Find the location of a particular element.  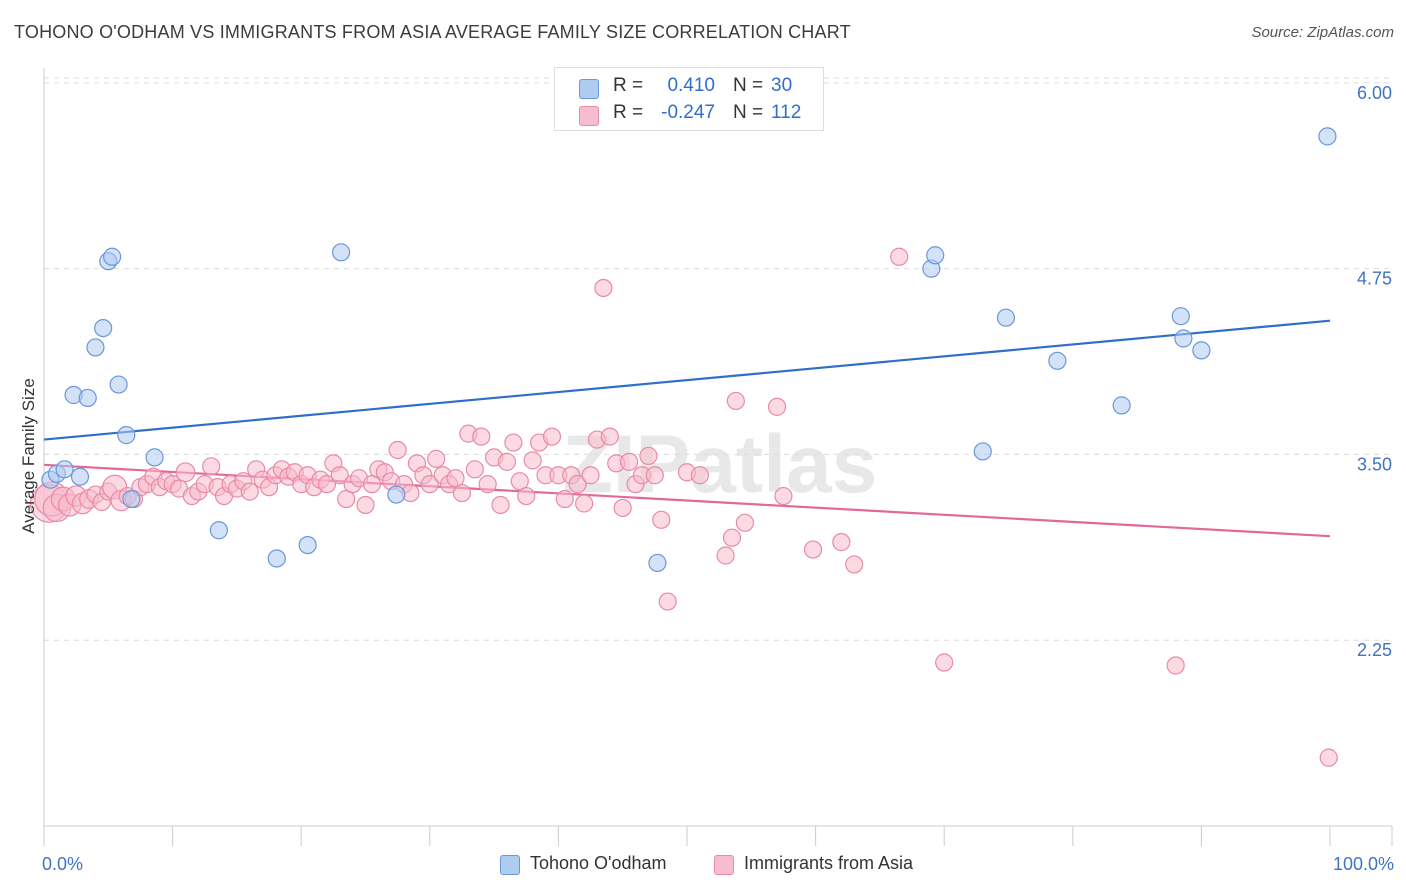

trend-line is located at coordinates (687, 380).